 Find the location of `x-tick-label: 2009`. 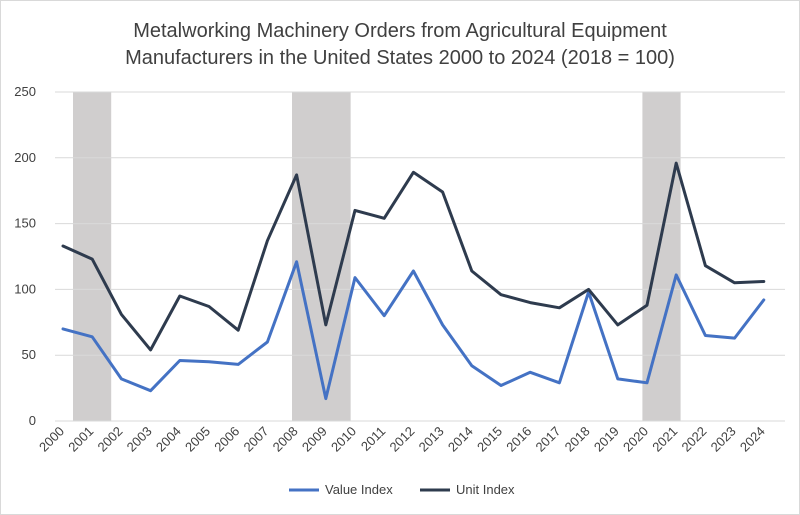

x-tick-label: 2009 is located at coordinates (314, 439).